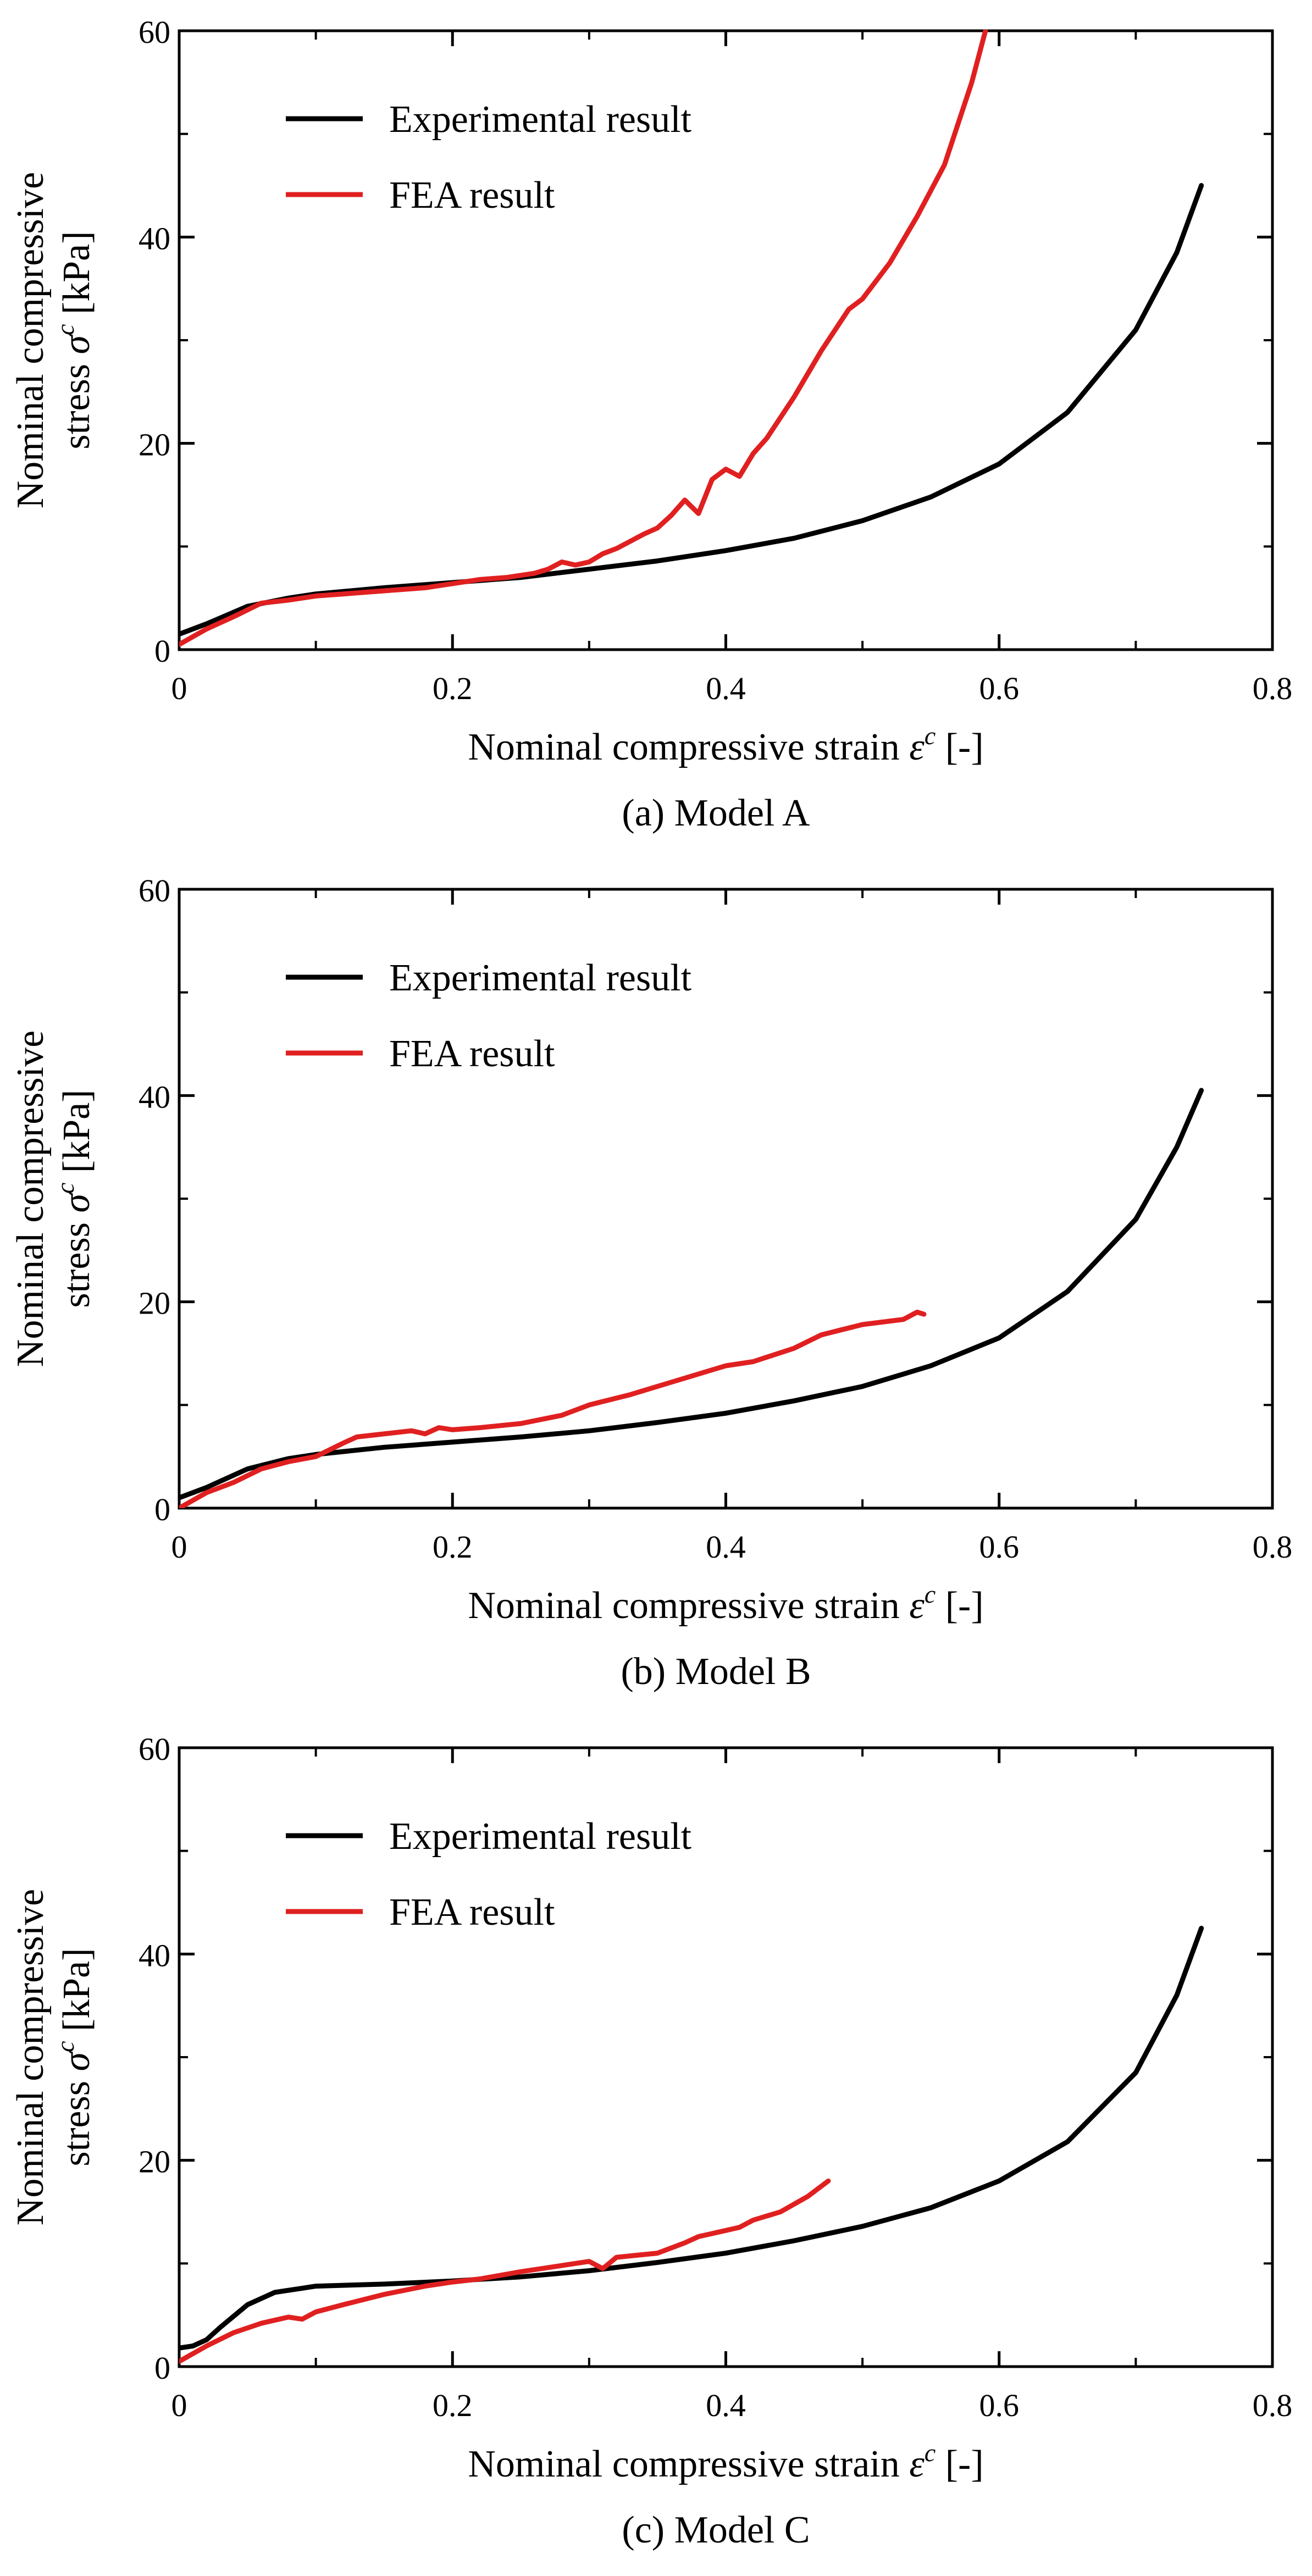 This screenshot has height=2576, width=1312. What do you see at coordinates (716, 1671) in the screenshot?
I see `figure-caption: (b) Model B` at bounding box center [716, 1671].